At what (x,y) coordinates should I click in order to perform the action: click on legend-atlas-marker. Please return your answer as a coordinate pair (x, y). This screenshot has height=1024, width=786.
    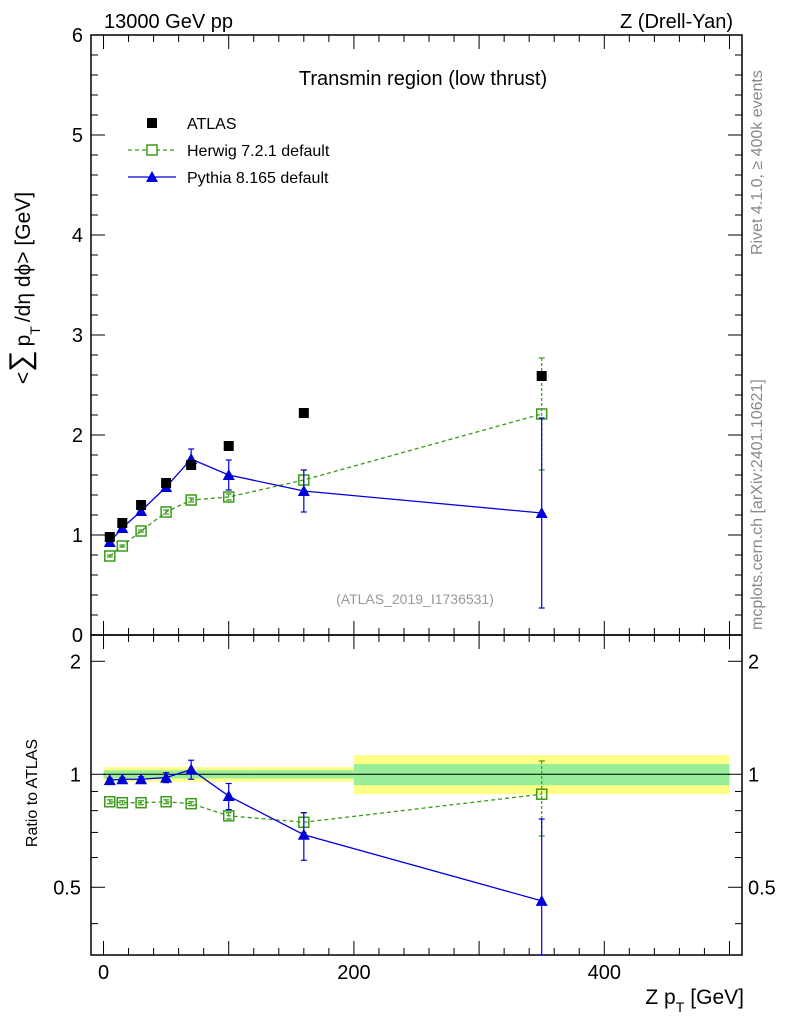
    Looking at the image, I should click on (152, 123).